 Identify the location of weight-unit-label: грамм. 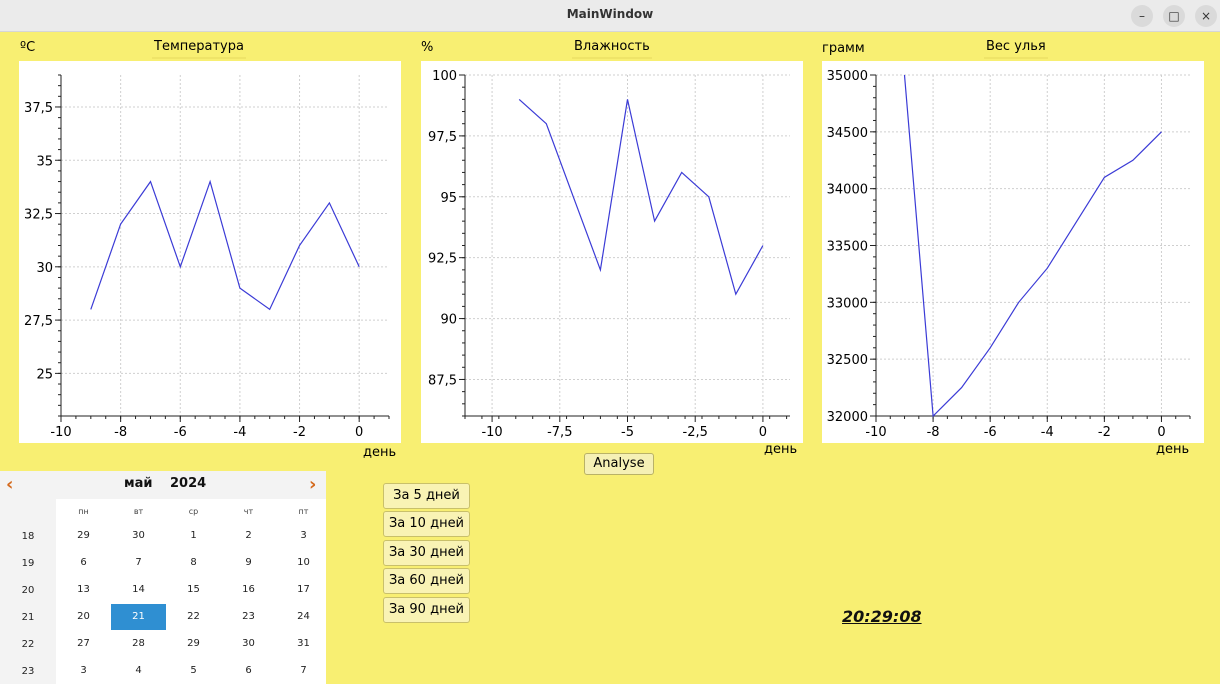
(843, 48).